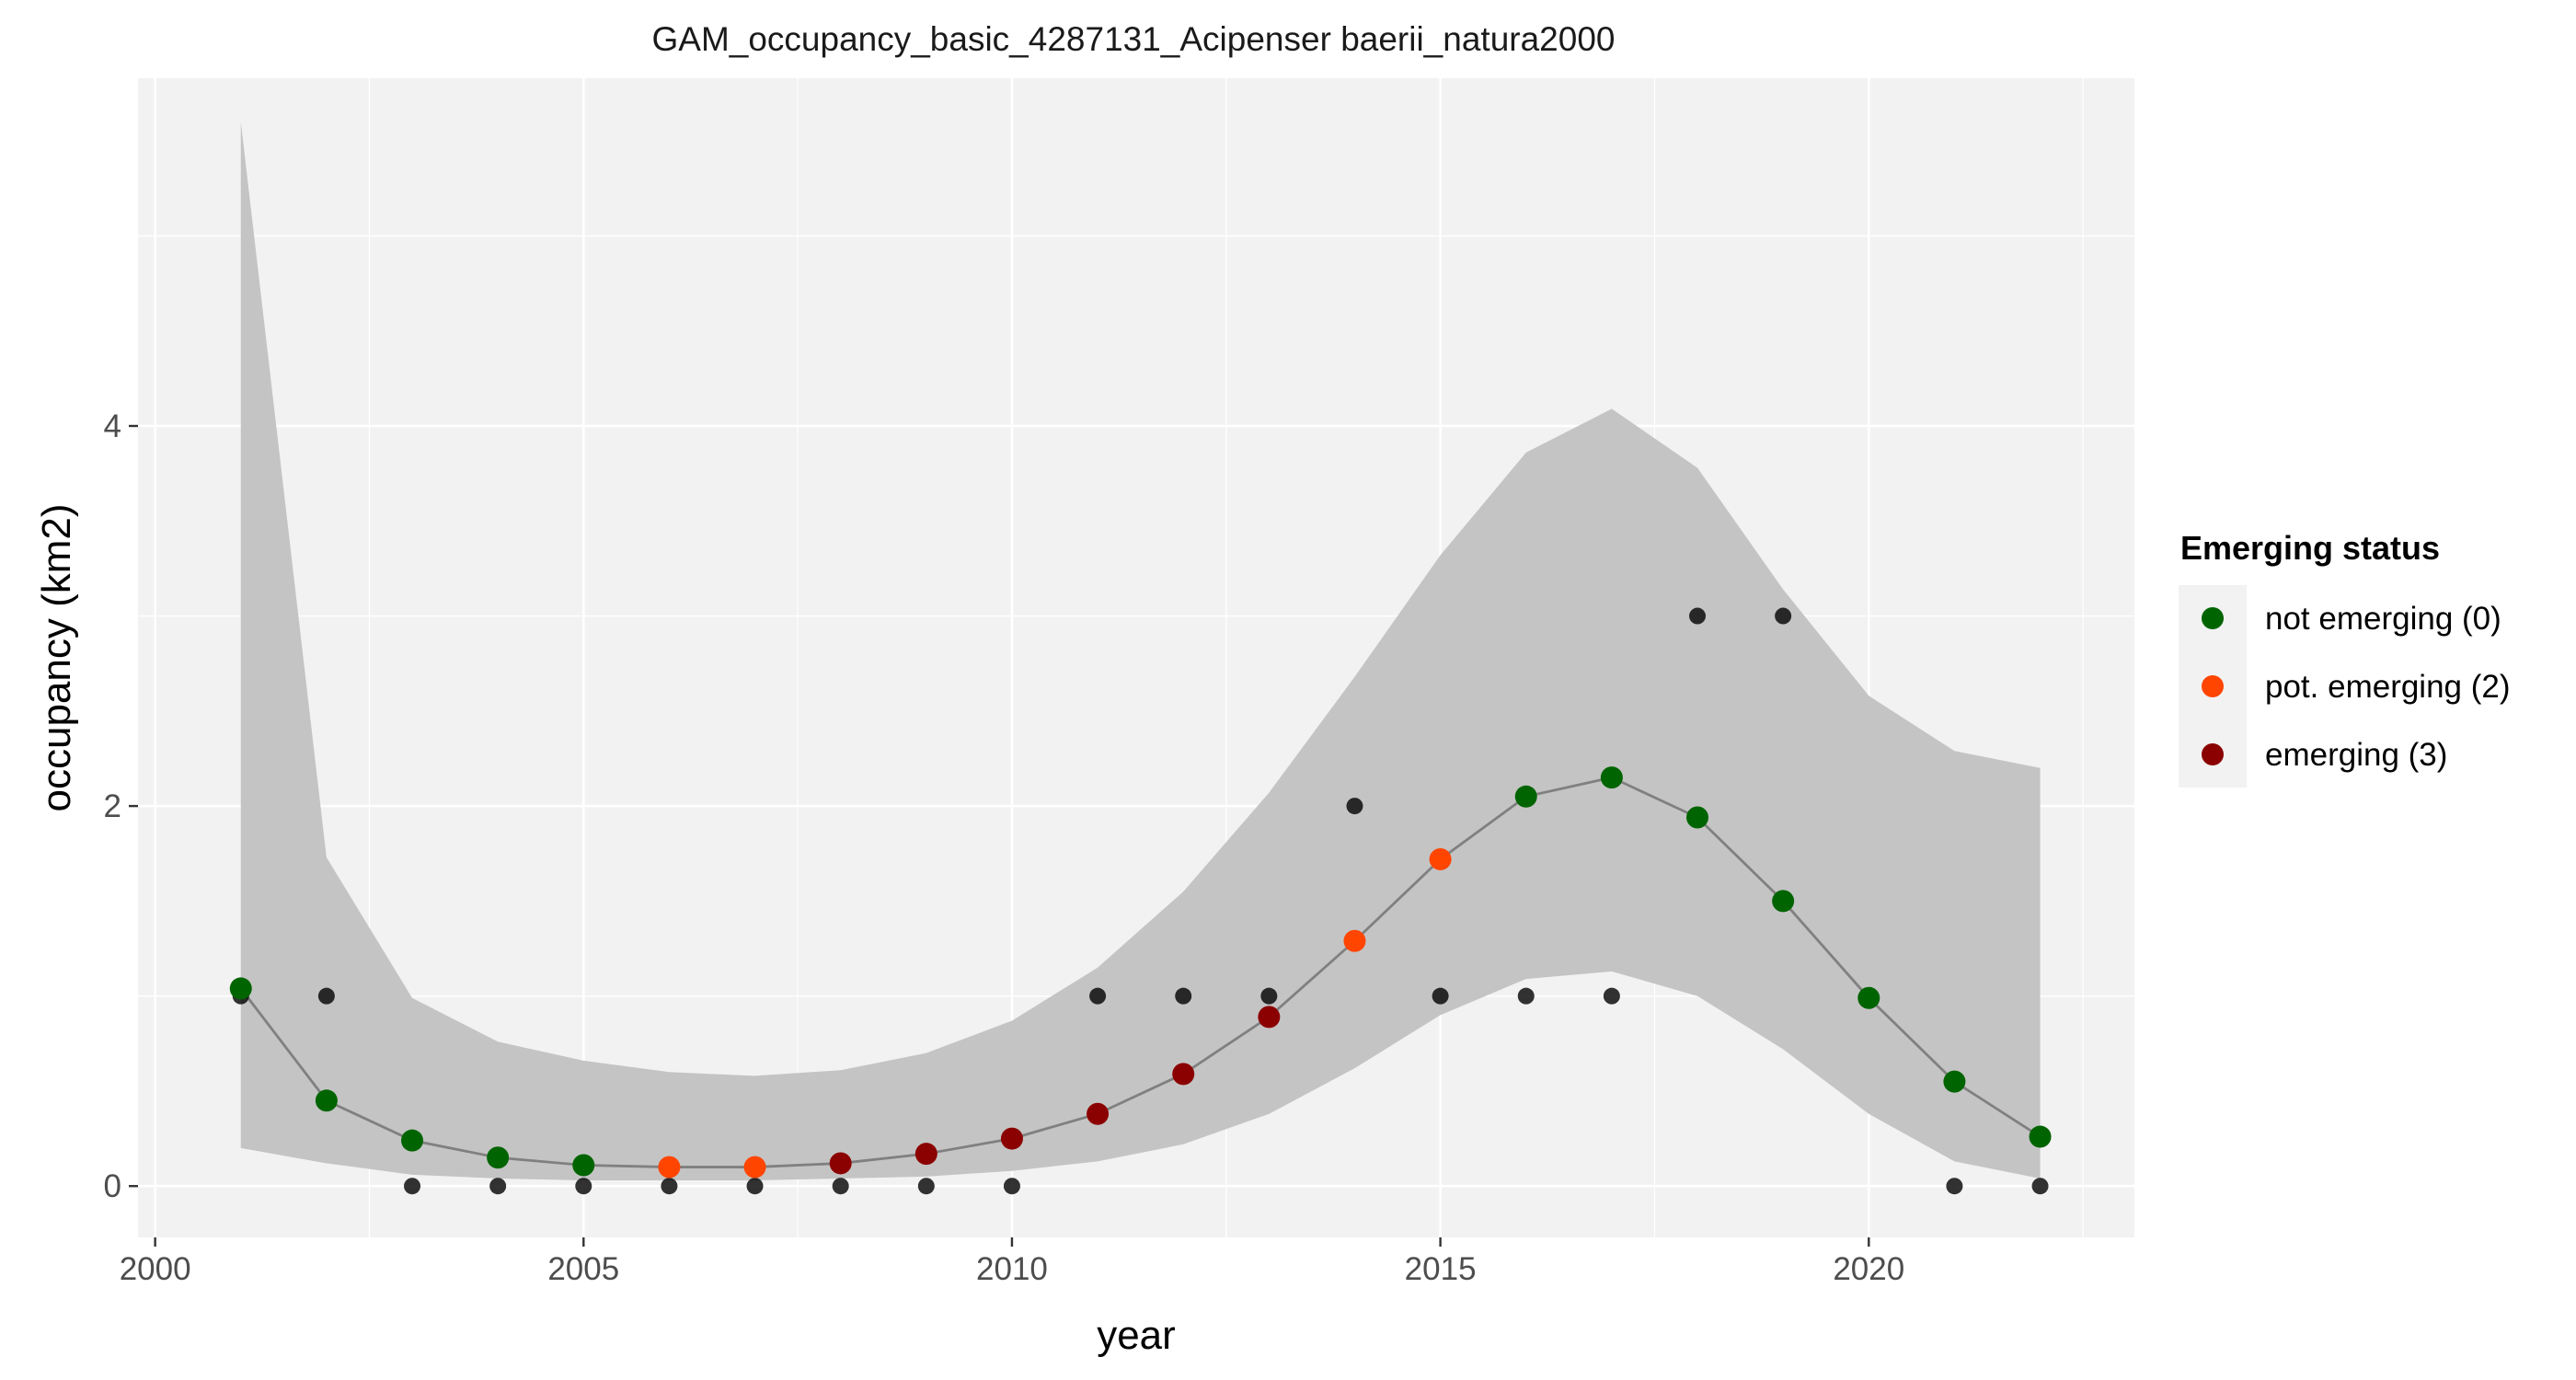  I want to click on x-axis: 2000 2005 2010 2015 2020, so click(1012, 1262).